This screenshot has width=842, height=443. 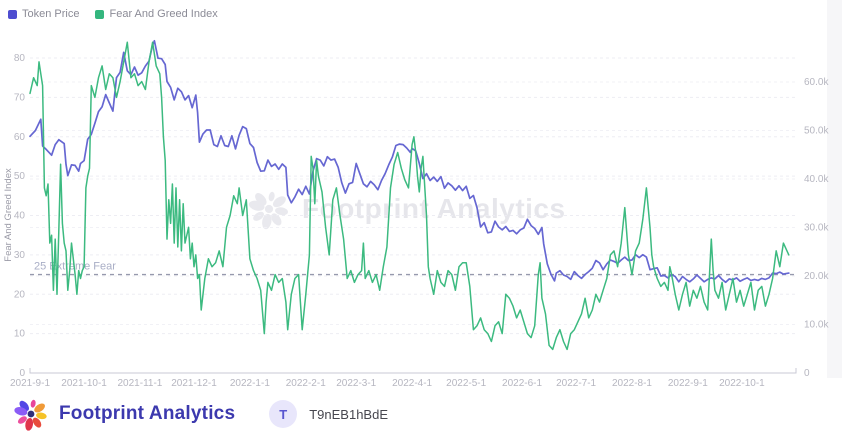 I want to click on left-axis-tick: 30, so click(x=20, y=255).